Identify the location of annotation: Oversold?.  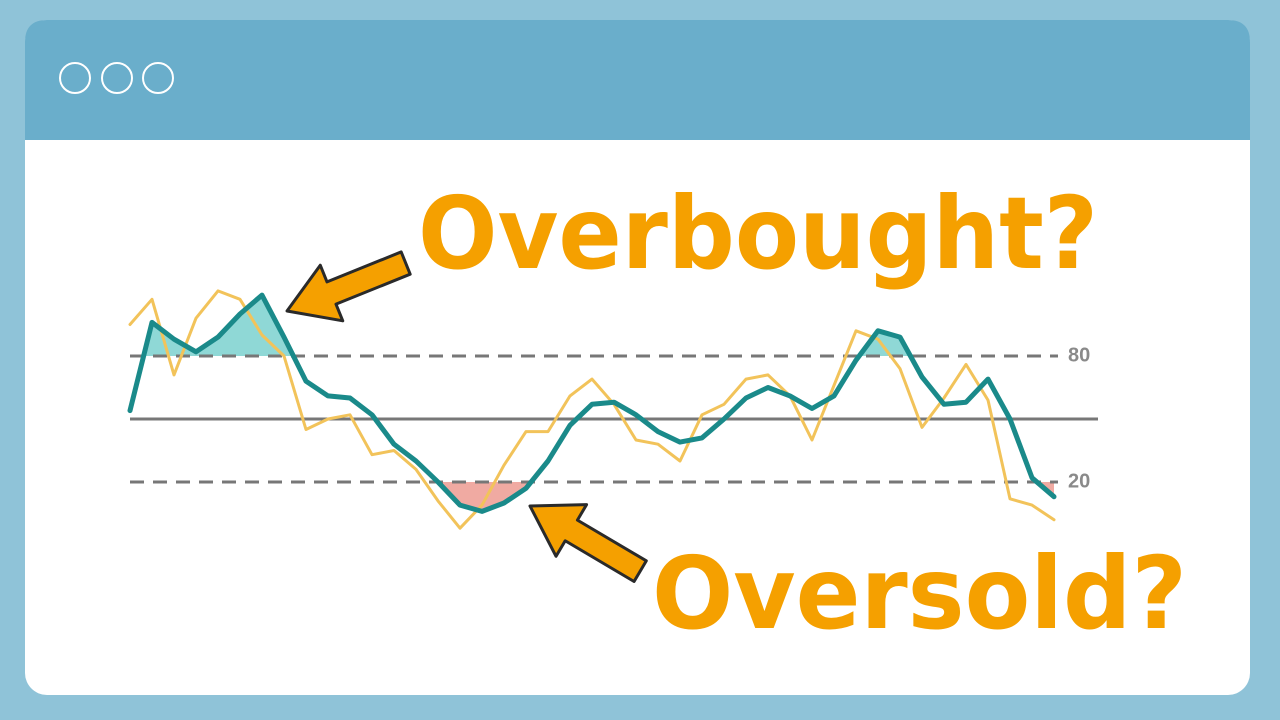
(919, 593).